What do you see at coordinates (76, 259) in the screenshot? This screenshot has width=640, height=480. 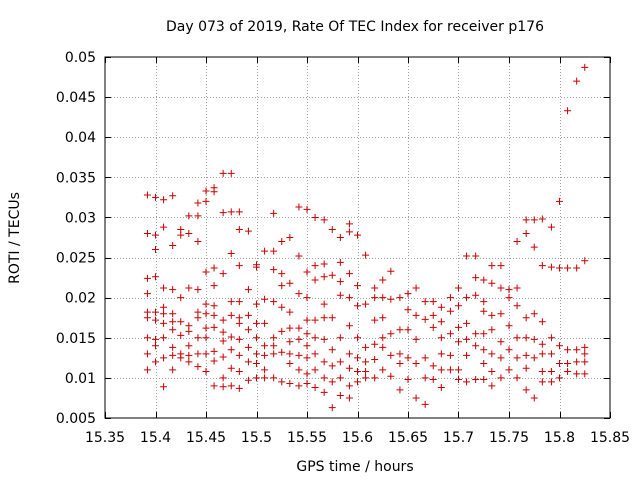 I see `y-tick-label: 0.025` at bounding box center [76, 259].